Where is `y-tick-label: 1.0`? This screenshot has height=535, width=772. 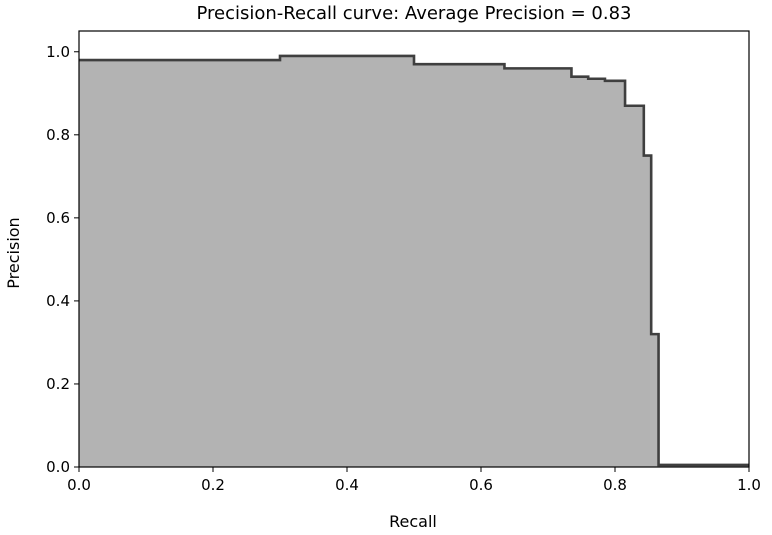
y-tick-label: 1.0 is located at coordinates (58, 52).